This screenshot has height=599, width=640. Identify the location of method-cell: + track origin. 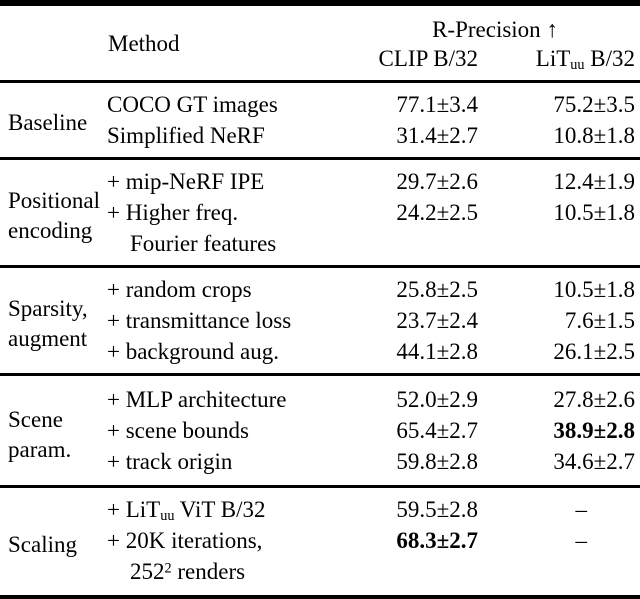
(170, 461).